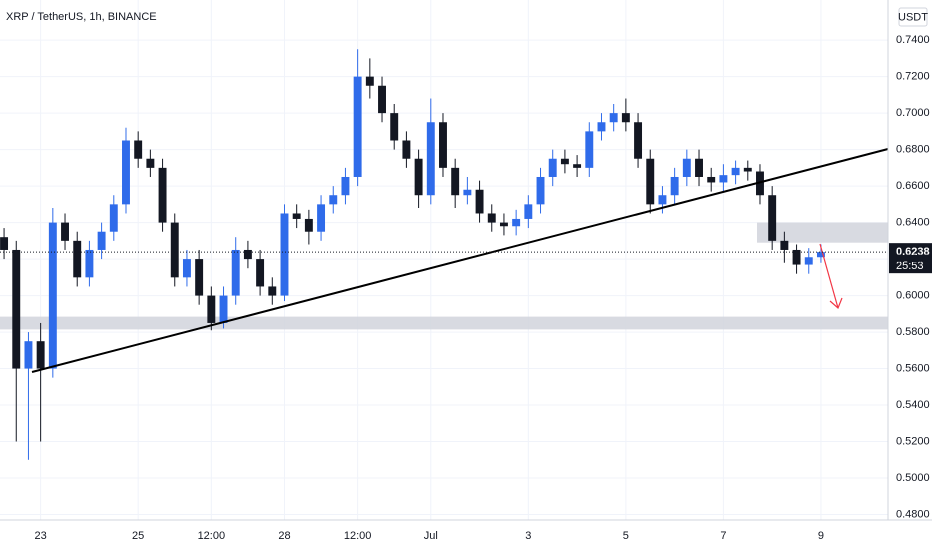  What do you see at coordinates (626, 536) in the screenshot?
I see `x-tick-label: 5` at bounding box center [626, 536].